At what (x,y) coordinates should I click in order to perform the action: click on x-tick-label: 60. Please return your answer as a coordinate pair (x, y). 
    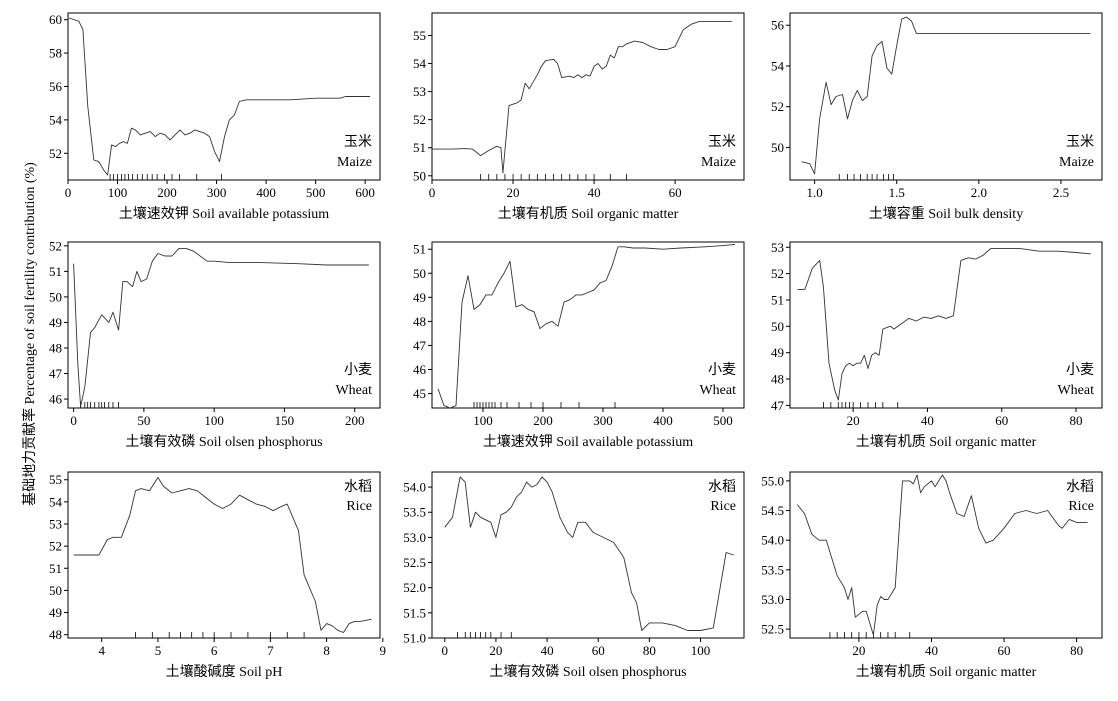
    Looking at the image, I should click on (1004, 650).